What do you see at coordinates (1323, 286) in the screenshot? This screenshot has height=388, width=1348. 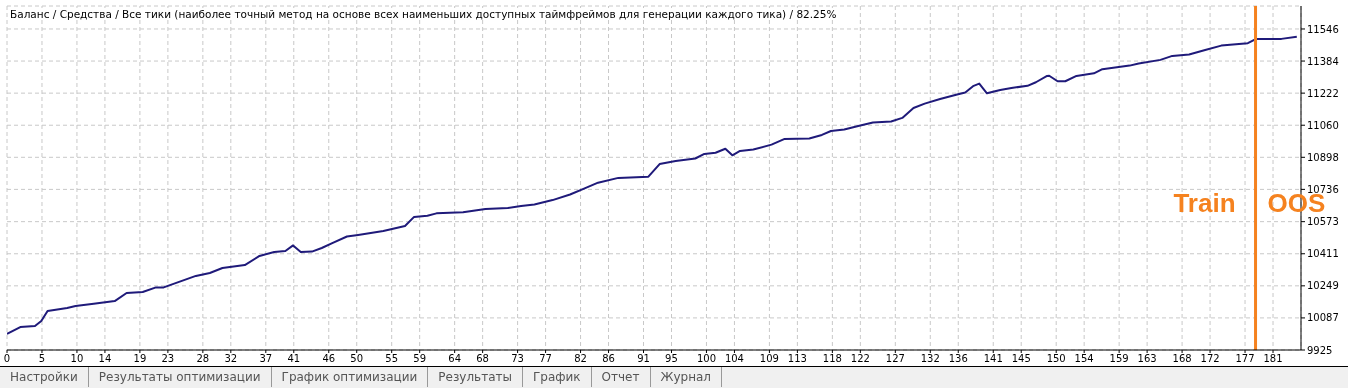 I see `y-tick-label: 10249` at bounding box center [1323, 286].